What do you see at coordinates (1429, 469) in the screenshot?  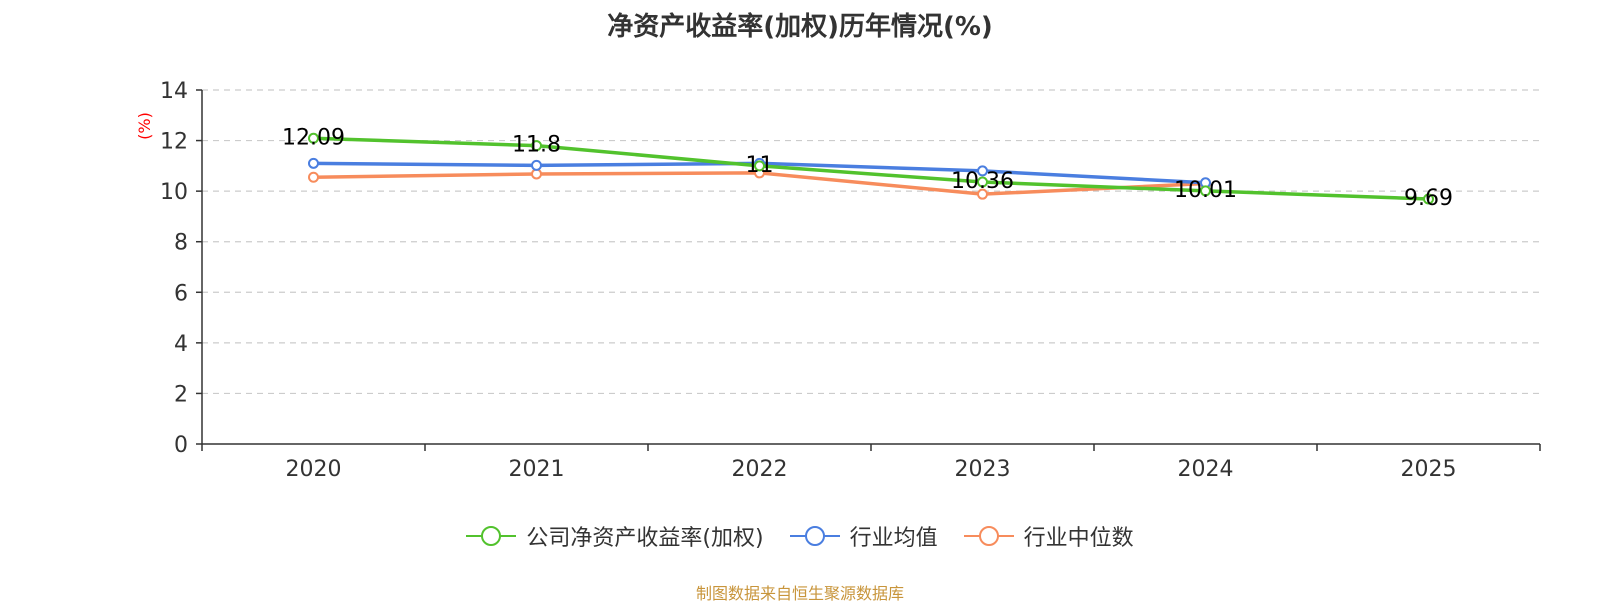 I see `x-tick-label: 2025` at bounding box center [1429, 469].